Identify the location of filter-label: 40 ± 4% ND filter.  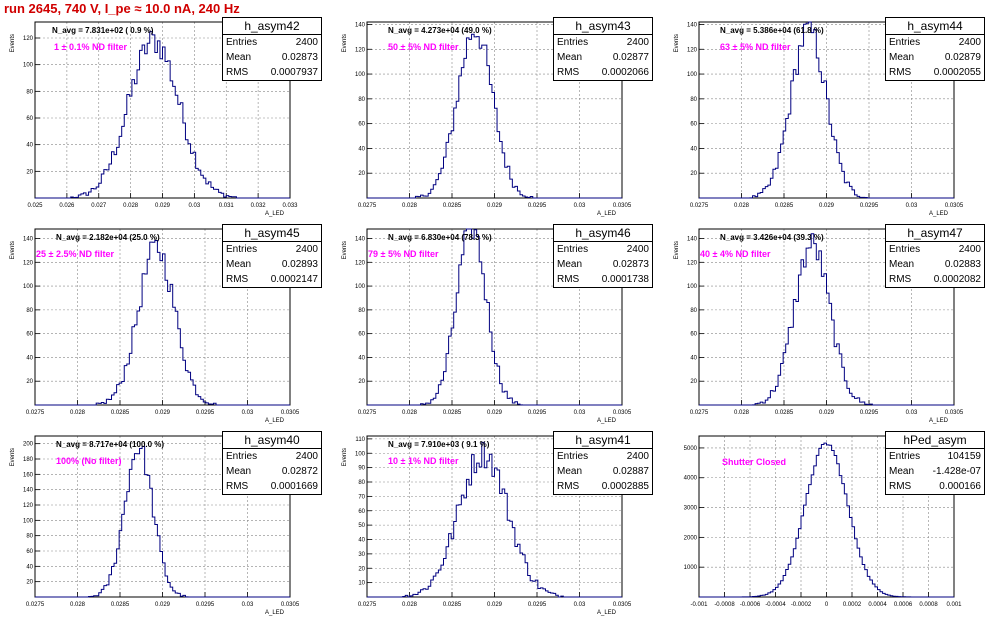
(735, 254).